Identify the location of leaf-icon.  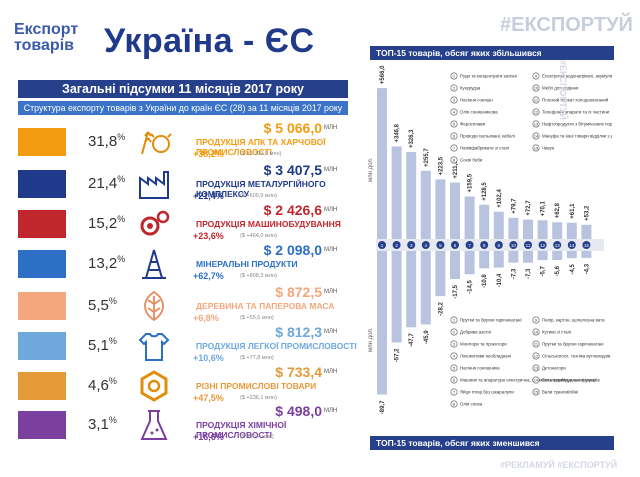
(154, 306).